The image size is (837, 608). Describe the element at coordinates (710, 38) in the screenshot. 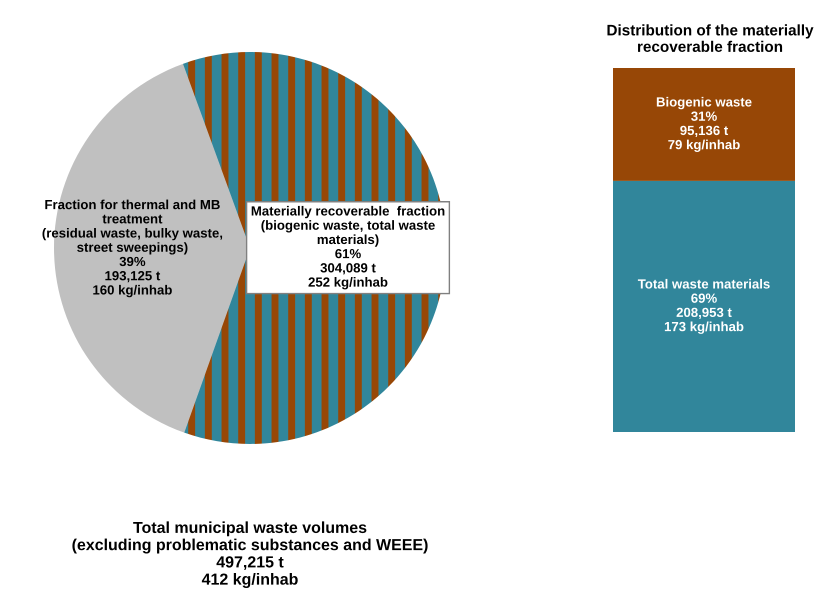

I see `chart-title: Distribution of the materially recoverable fraction` at that location.